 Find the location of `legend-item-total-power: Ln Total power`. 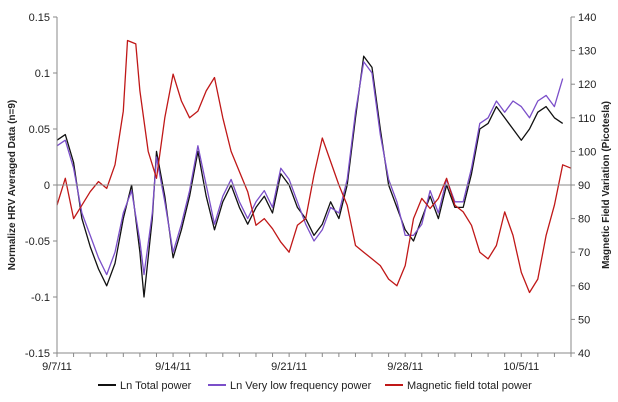

legend-item-total-power: Ln Total power is located at coordinates (145, 386).